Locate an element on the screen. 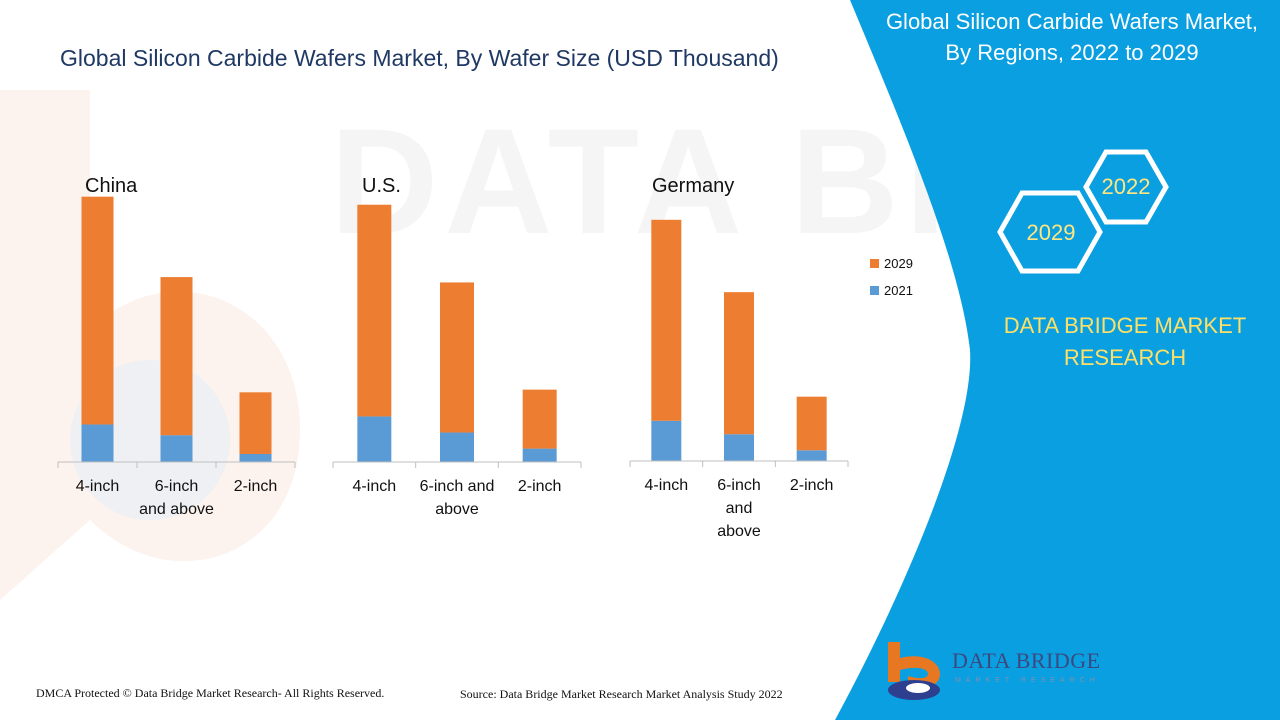 The width and height of the screenshot is (1280, 720). x-tick-label-germany-2: 2-inch is located at coordinates (812, 485).